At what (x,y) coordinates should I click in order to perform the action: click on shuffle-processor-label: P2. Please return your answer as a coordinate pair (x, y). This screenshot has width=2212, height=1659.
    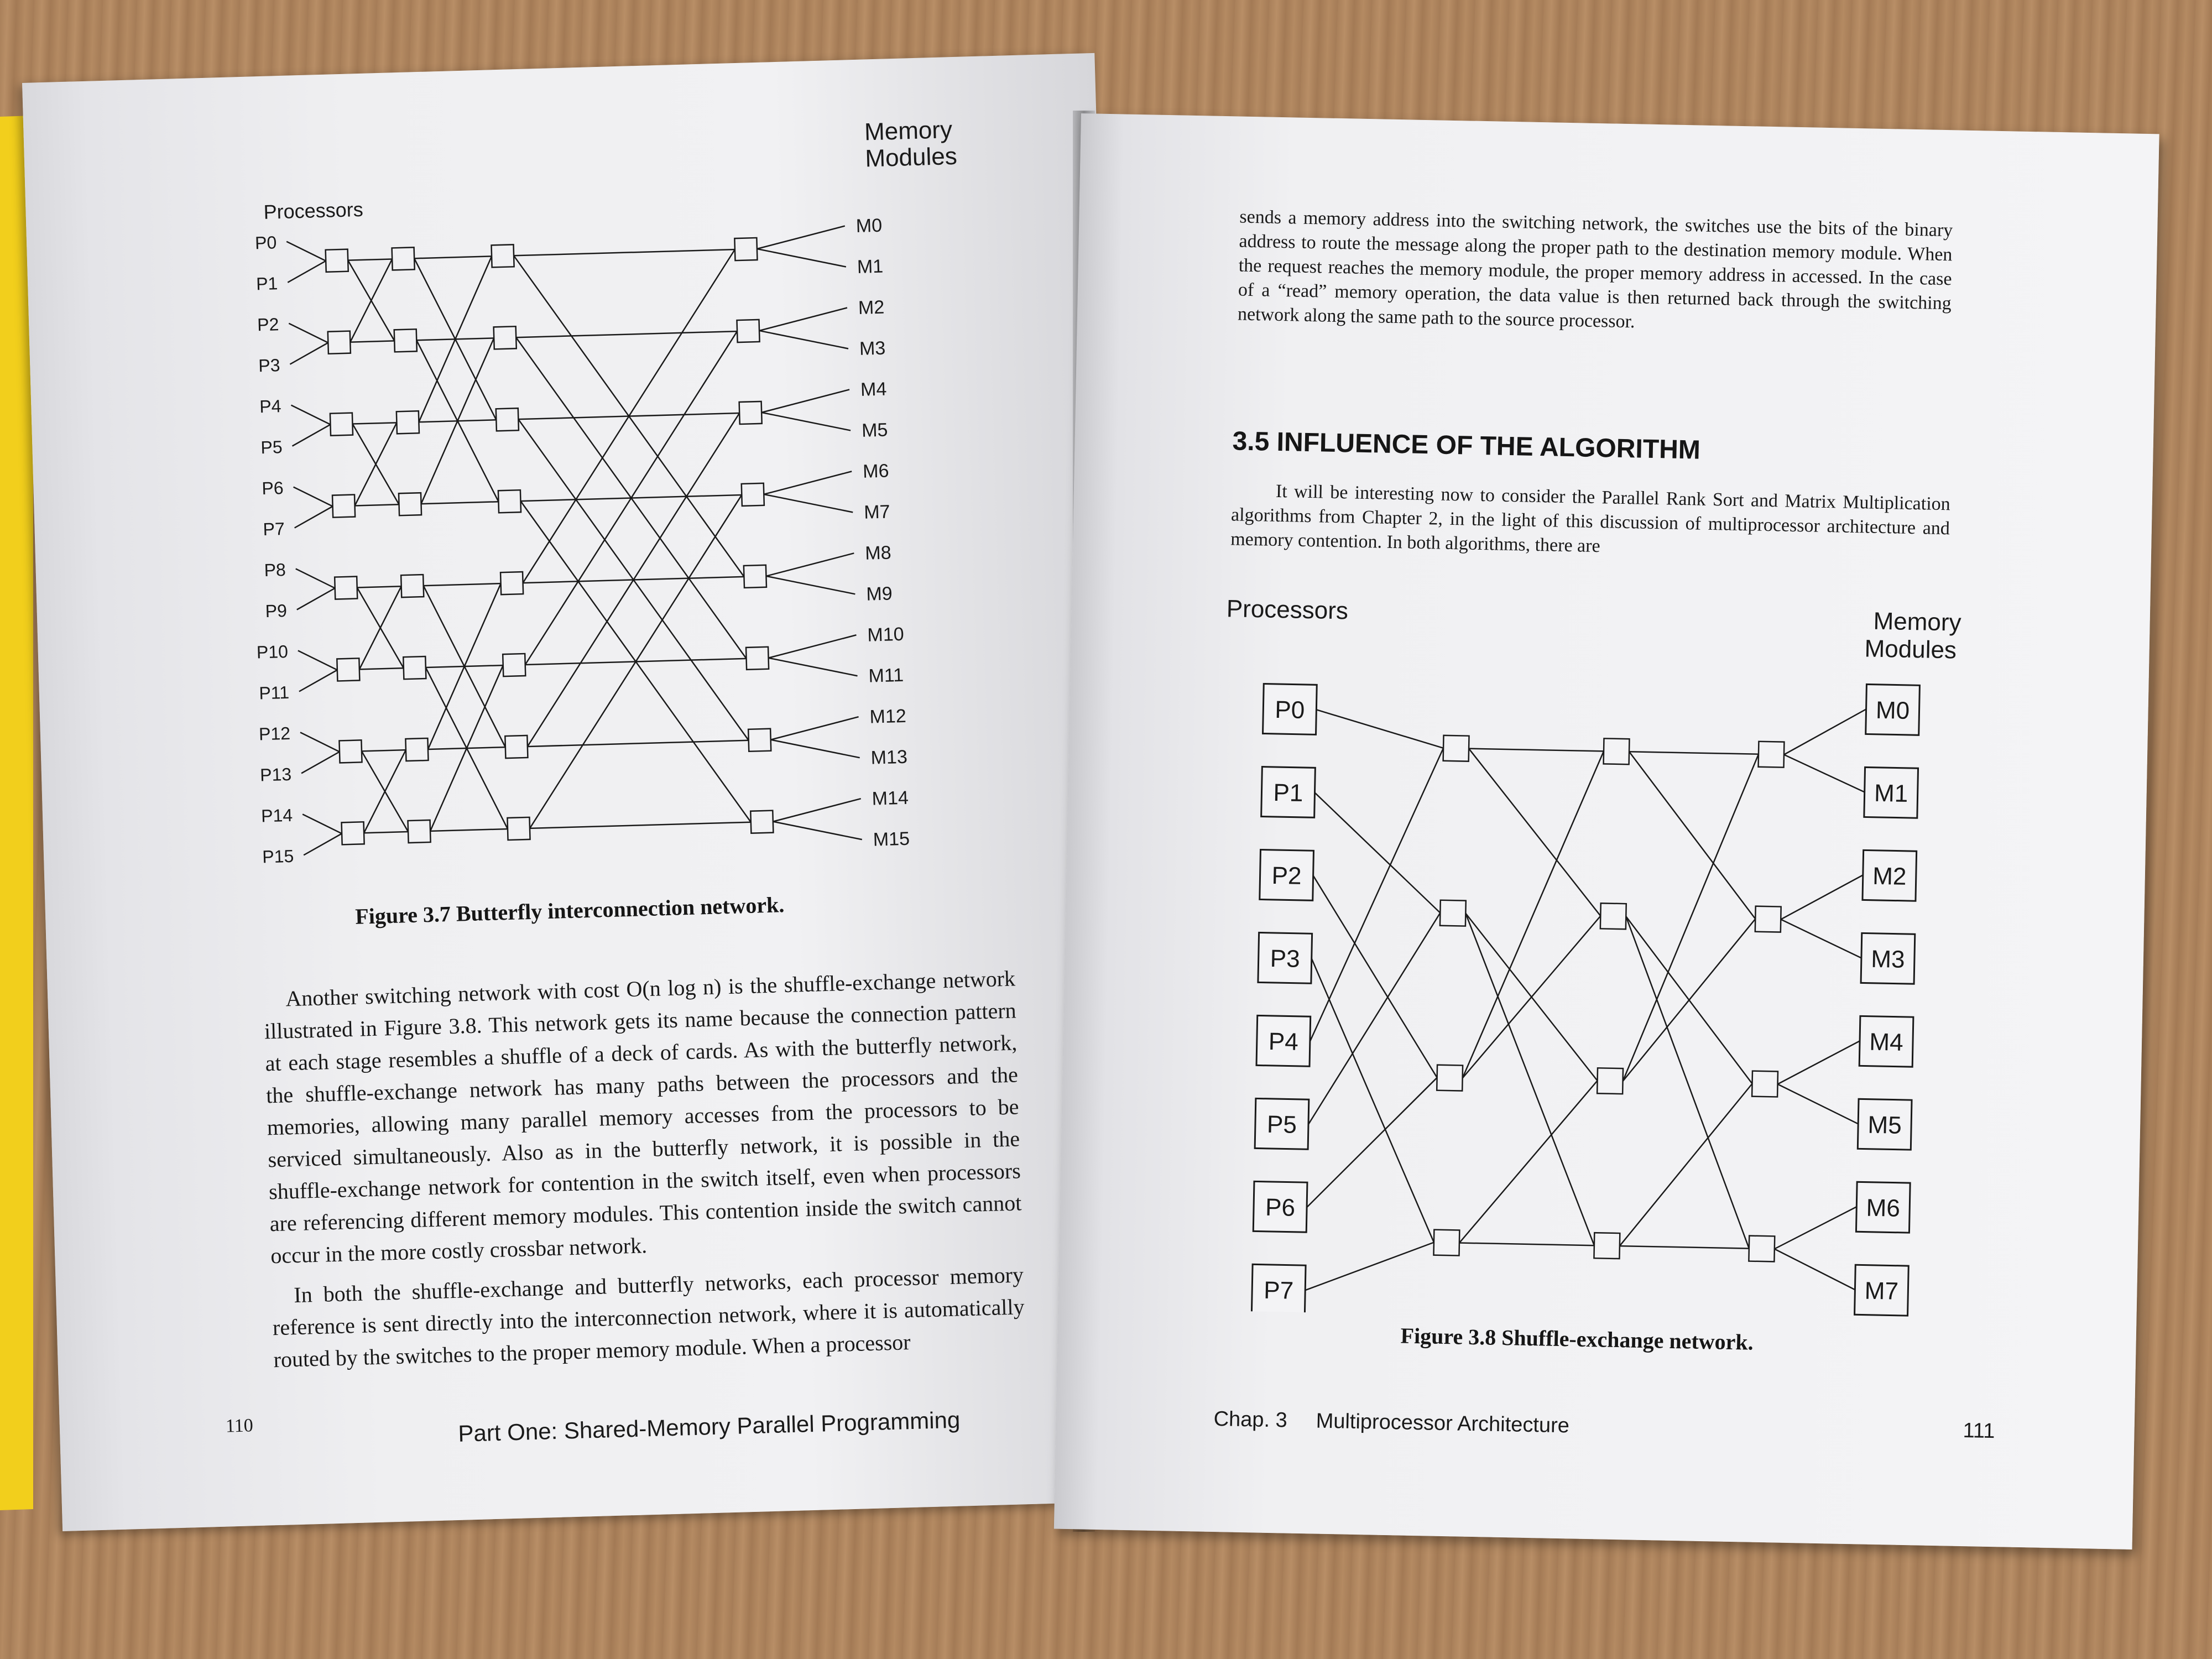
    Looking at the image, I should click on (1287, 876).